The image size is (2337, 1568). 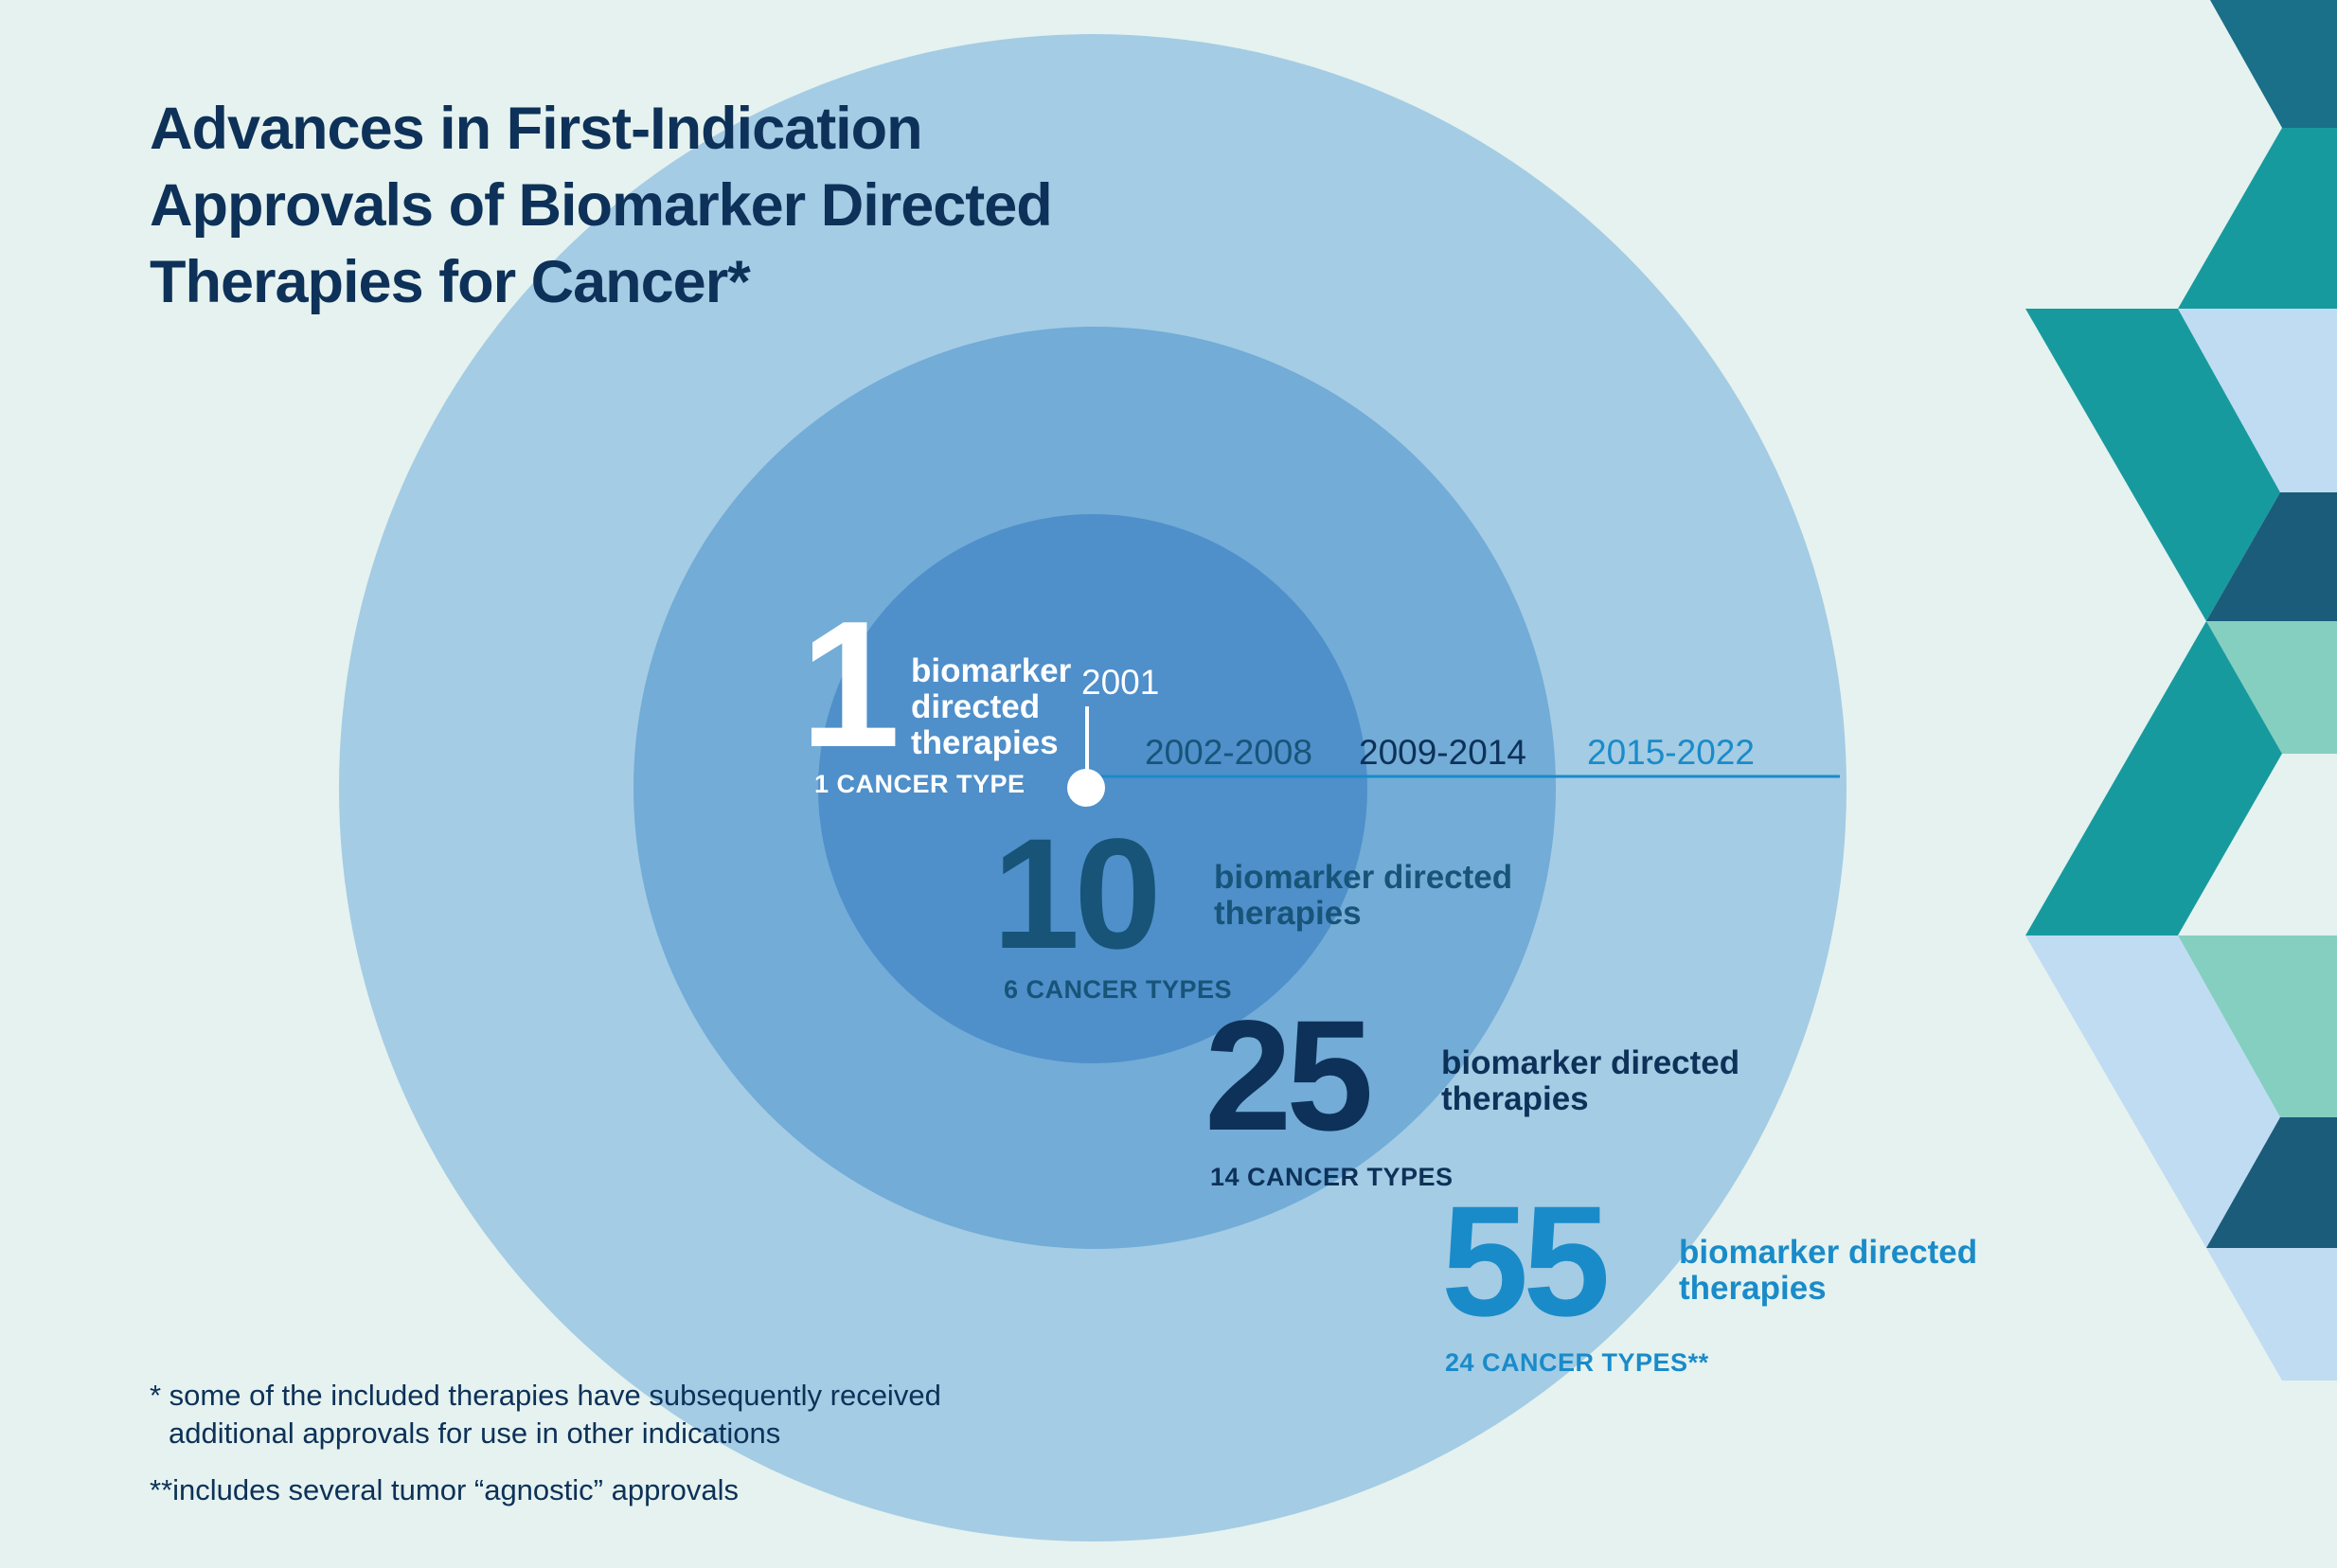 I want to click on stage-1-desc-line-1: biomarker, so click(x=991, y=670).